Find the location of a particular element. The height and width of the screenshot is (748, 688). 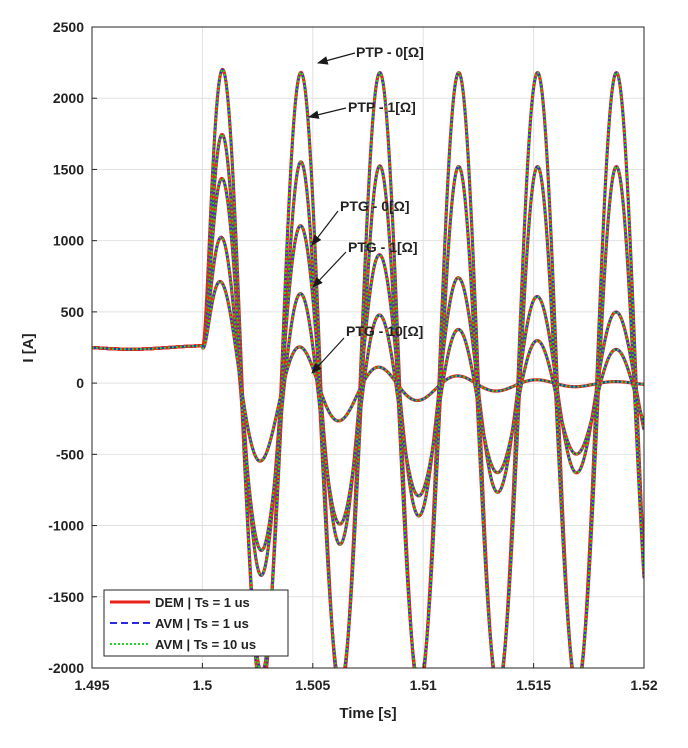

y-tick-label: -2000 is located at coordinates (66, 668).